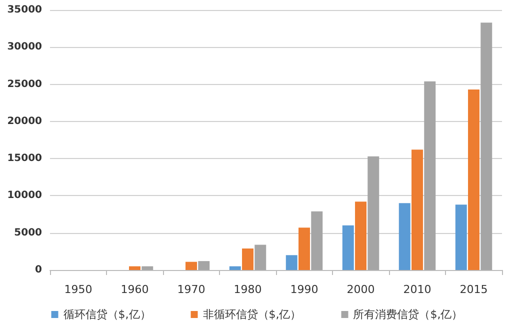 This screenshot has height=327, width=514. I want to click on y-tick-label: 20000, so click(24, 121).